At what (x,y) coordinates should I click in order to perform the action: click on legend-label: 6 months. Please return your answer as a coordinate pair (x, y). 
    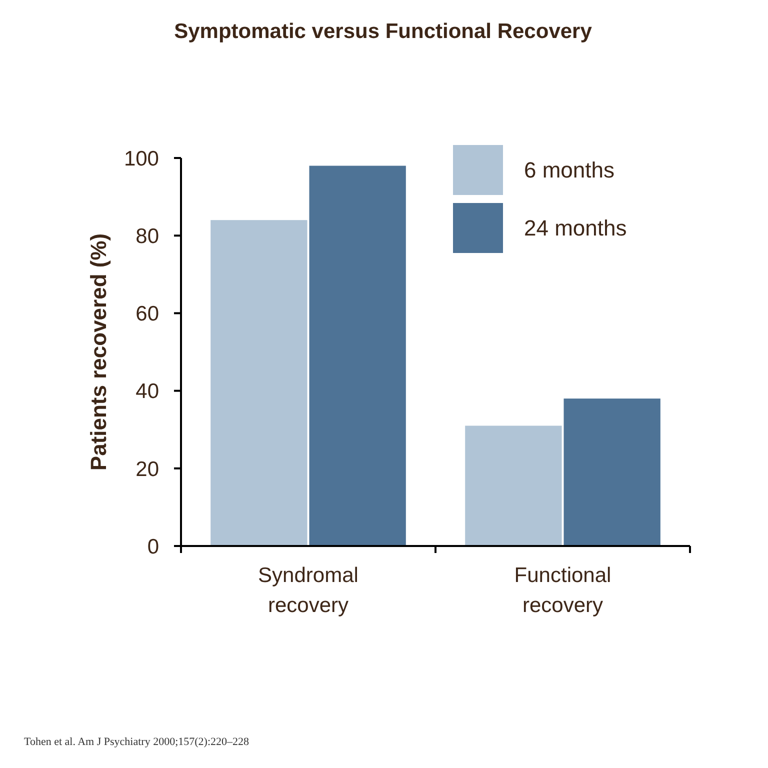
    Looking at the image, I should click on (569, 170).